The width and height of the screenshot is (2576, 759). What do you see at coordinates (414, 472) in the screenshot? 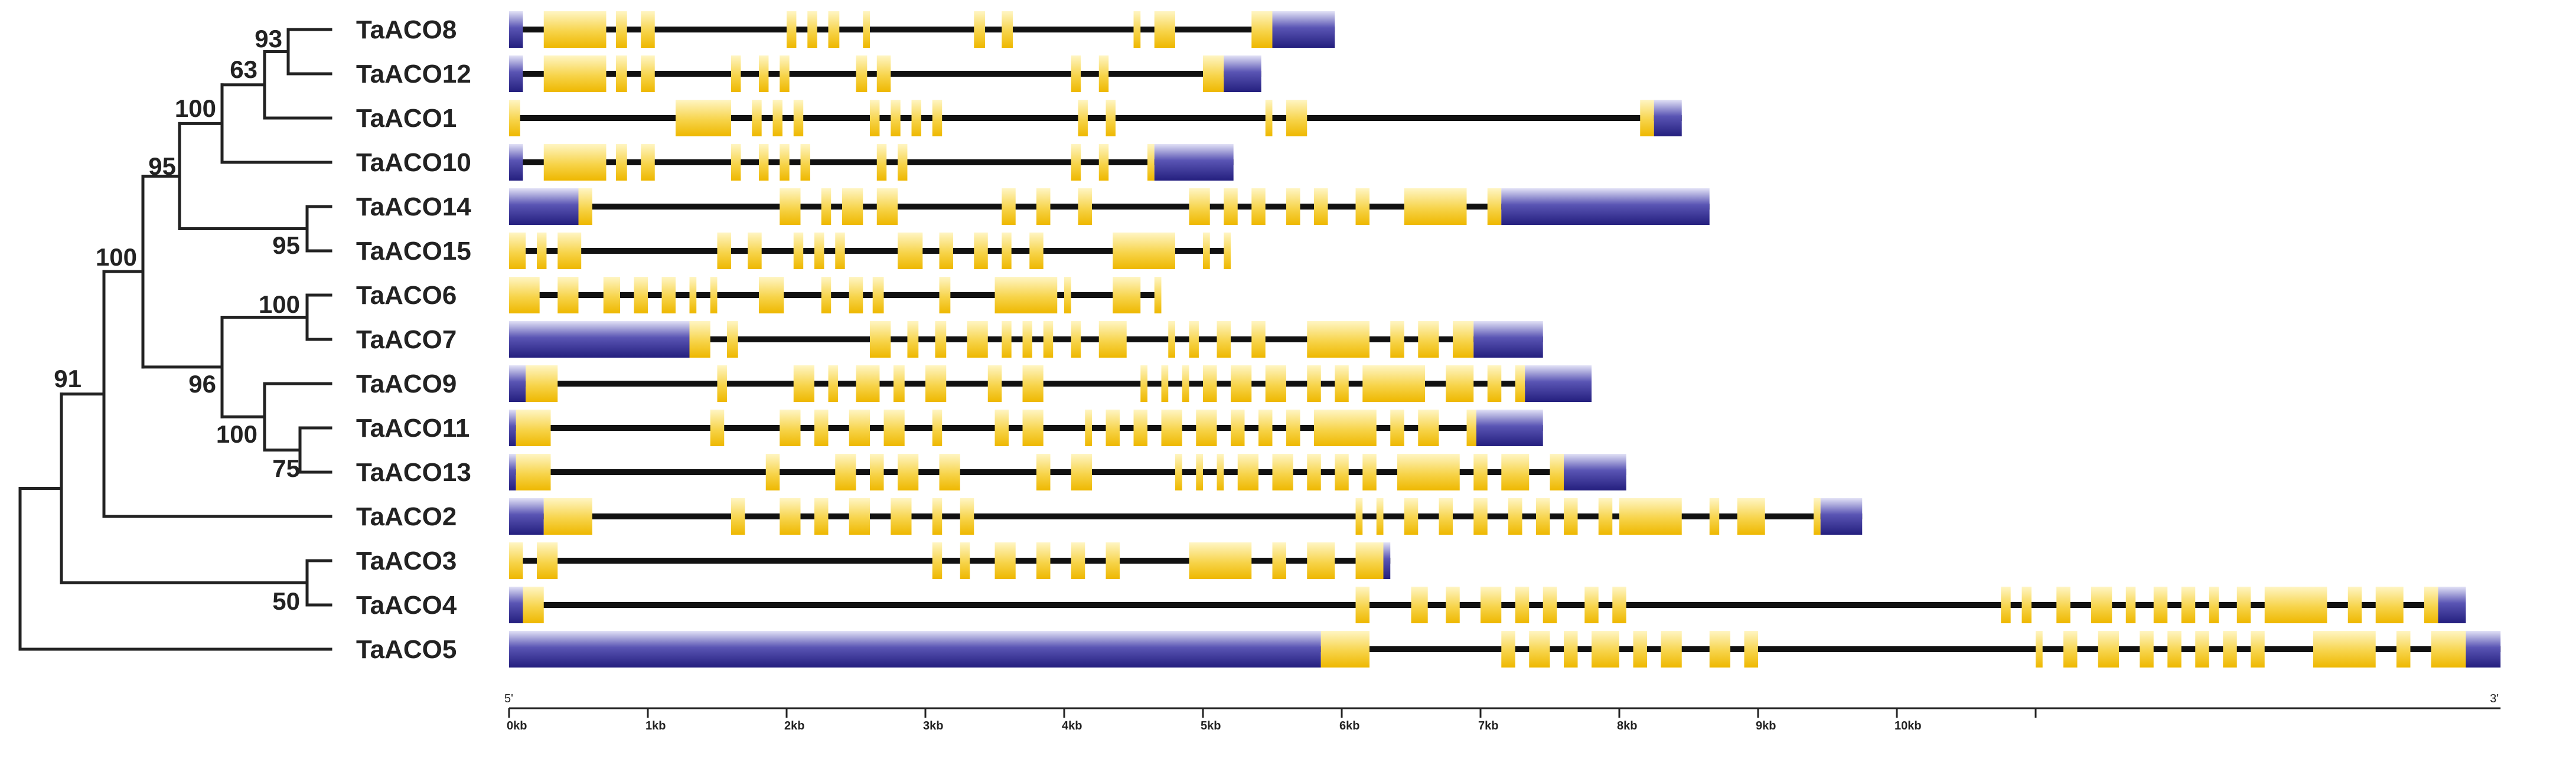
I see `gene-label: TaACO13` at bounding box center [414, 472].